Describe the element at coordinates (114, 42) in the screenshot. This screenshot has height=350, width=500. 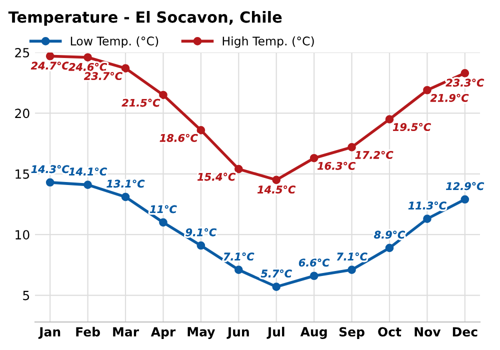
I see `legend-label: Low Temp. (°C)` at that location.